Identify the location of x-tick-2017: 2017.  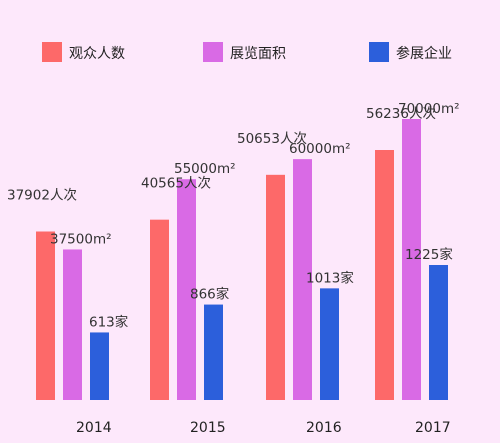
(433, 428).